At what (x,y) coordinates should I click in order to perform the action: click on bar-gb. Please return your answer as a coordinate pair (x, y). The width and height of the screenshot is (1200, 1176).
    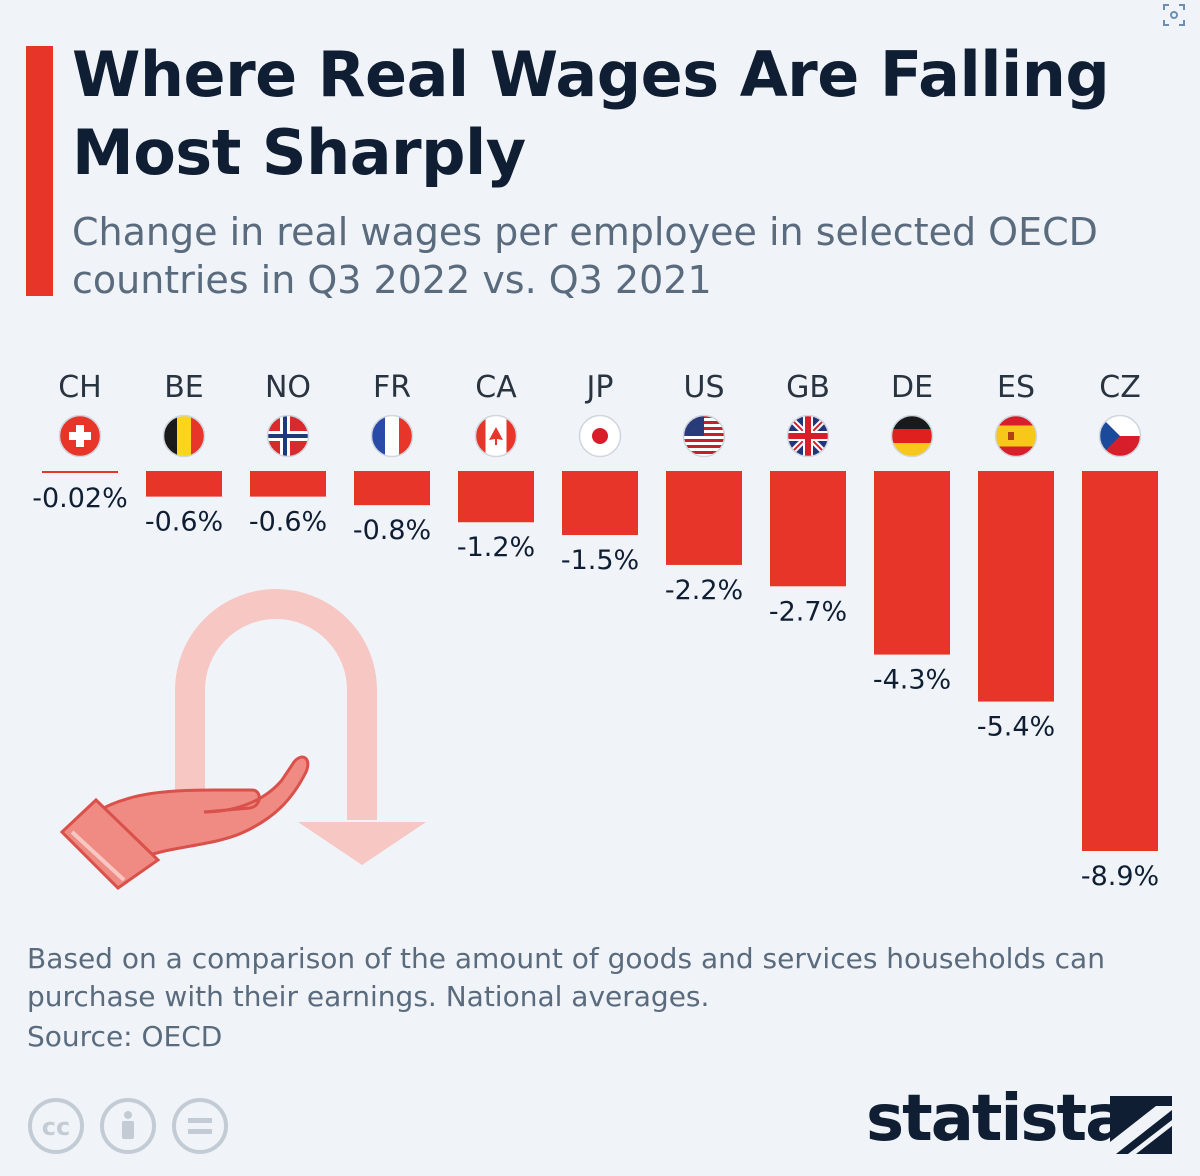
    Looking at the image, I should click on (808, 529).